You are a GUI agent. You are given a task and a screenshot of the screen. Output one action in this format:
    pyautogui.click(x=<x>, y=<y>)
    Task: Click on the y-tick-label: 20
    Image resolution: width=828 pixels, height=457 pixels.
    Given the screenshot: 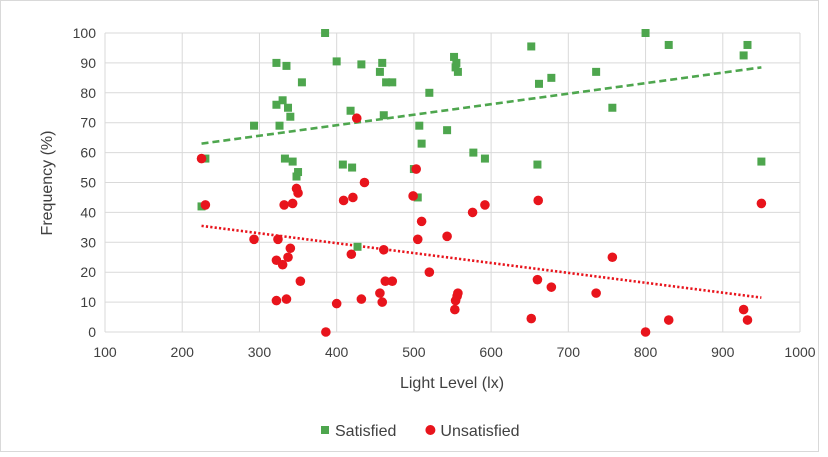 What is the action you would take?
    pyautogui.click(x=88, y=272)
    